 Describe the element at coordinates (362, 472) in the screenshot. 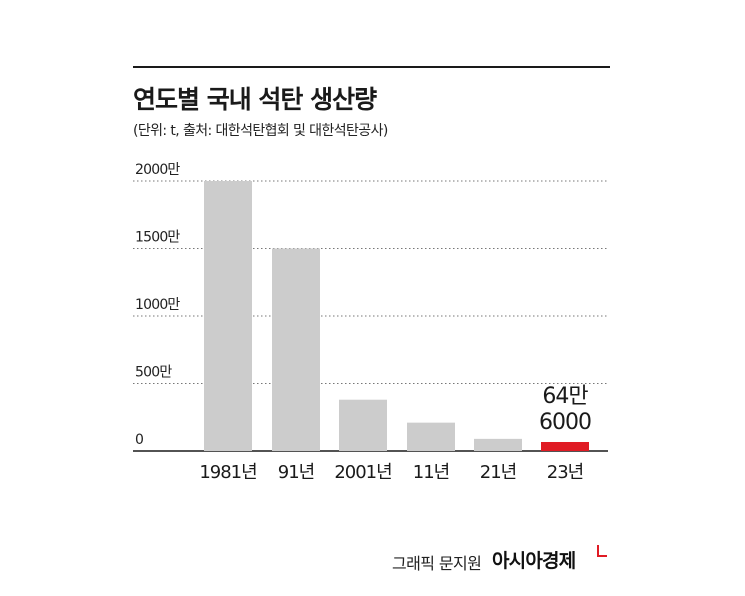

I see `x-tick-label: 2001년` at that location.